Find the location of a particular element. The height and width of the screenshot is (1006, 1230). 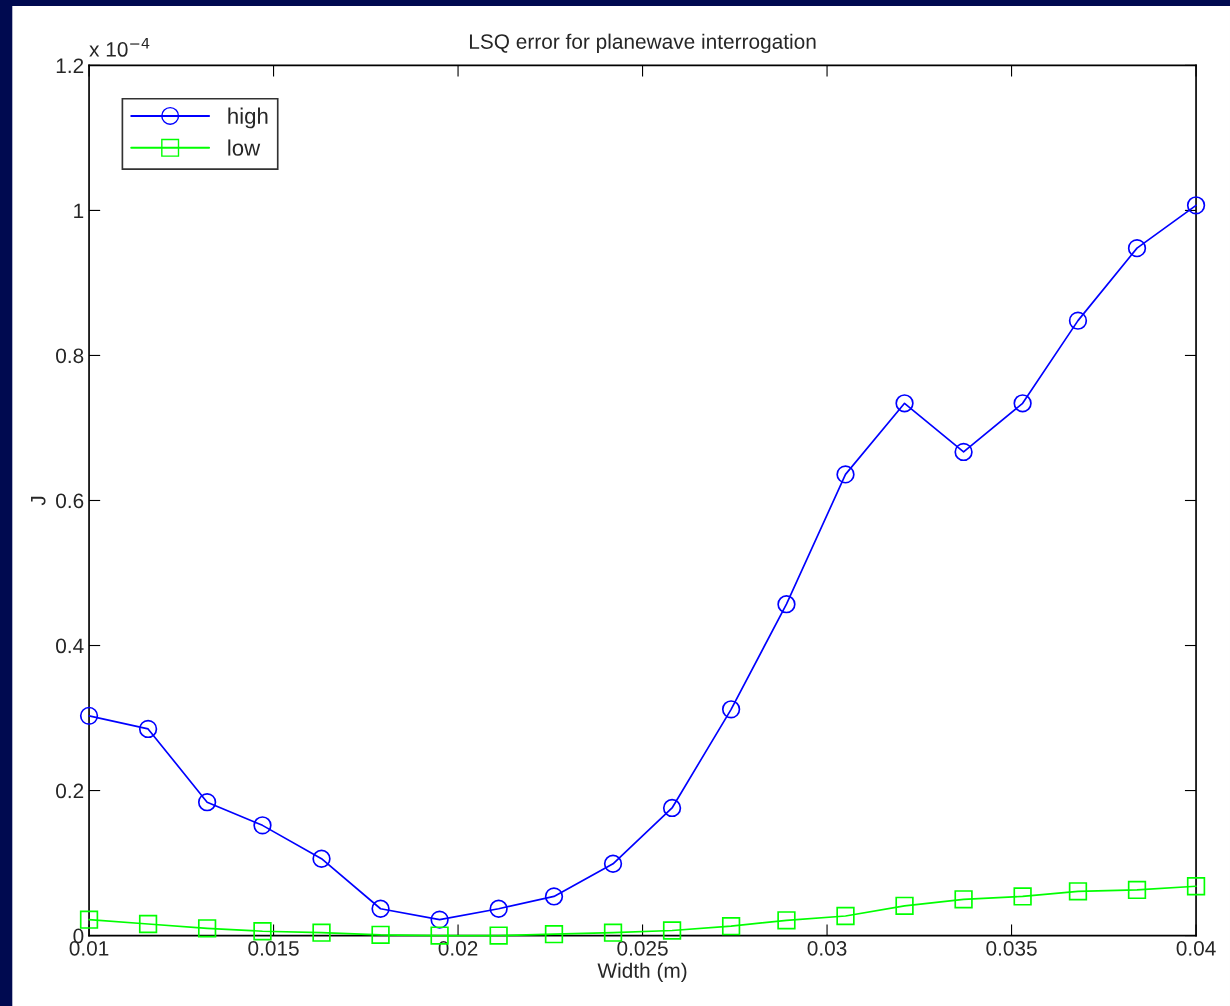

y-tick-label: 1.2 is located at coordinates (70, 65).